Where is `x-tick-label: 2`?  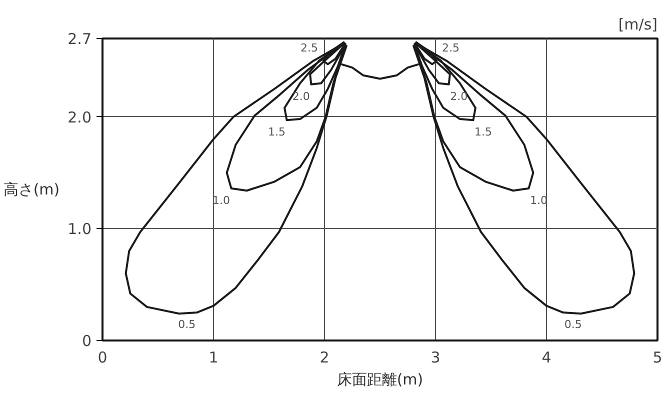 x-tick-label: 2 is located at coordinates (325, 357).